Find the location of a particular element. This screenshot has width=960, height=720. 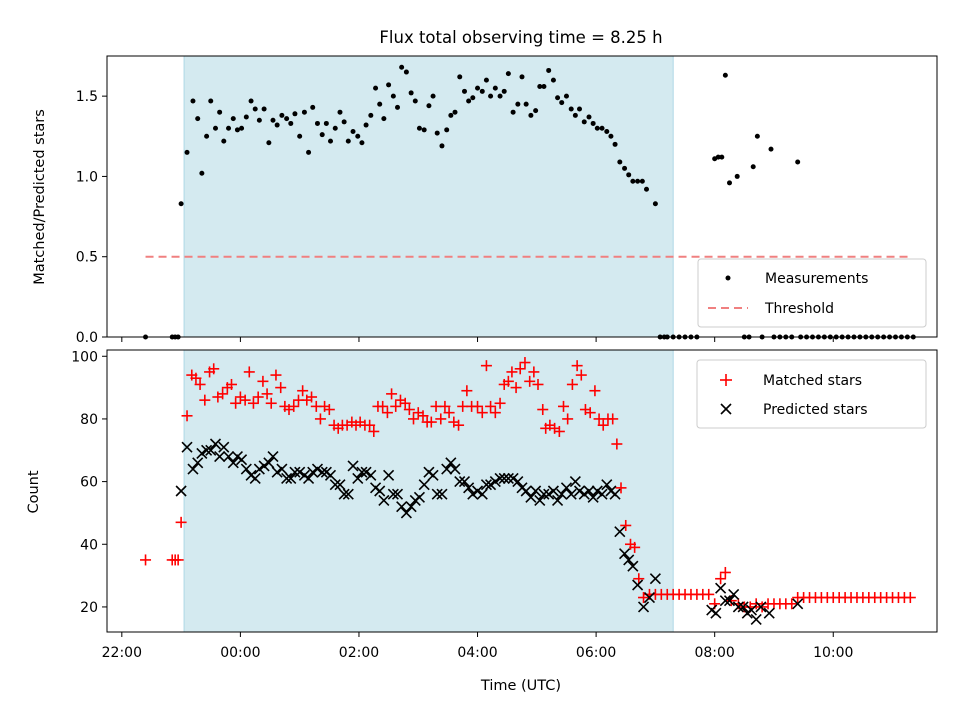

top-y-tick-label: 0.0 is located at coordinates (87, 338).